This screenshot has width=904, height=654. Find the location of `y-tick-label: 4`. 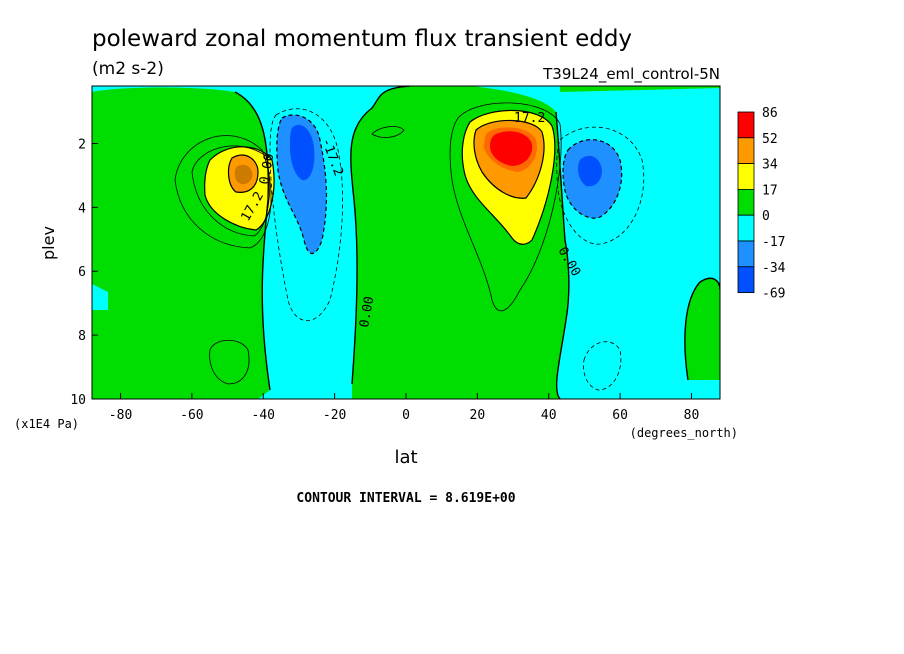

y-tick-label: 4 is located at coordinates (82, 208).